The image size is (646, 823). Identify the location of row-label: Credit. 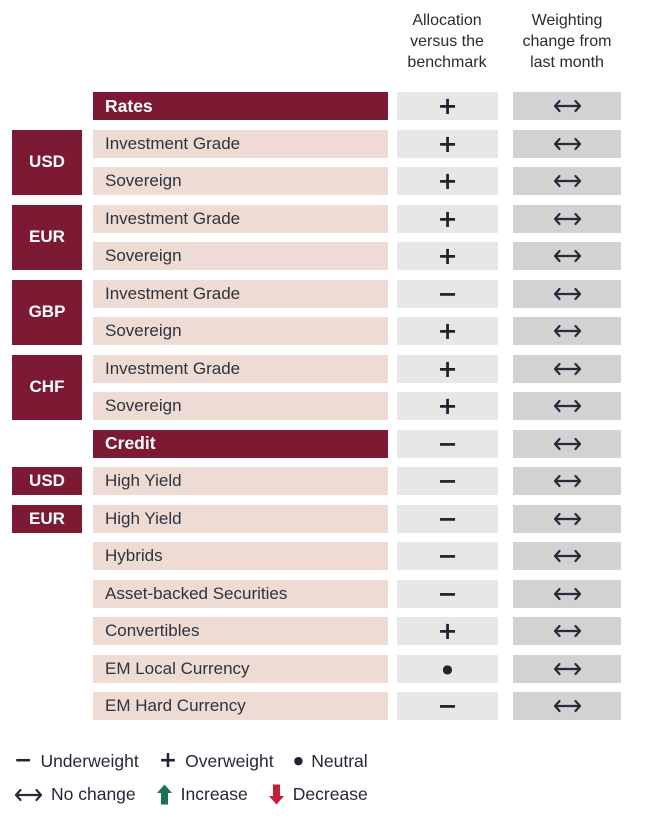
(240, 443).